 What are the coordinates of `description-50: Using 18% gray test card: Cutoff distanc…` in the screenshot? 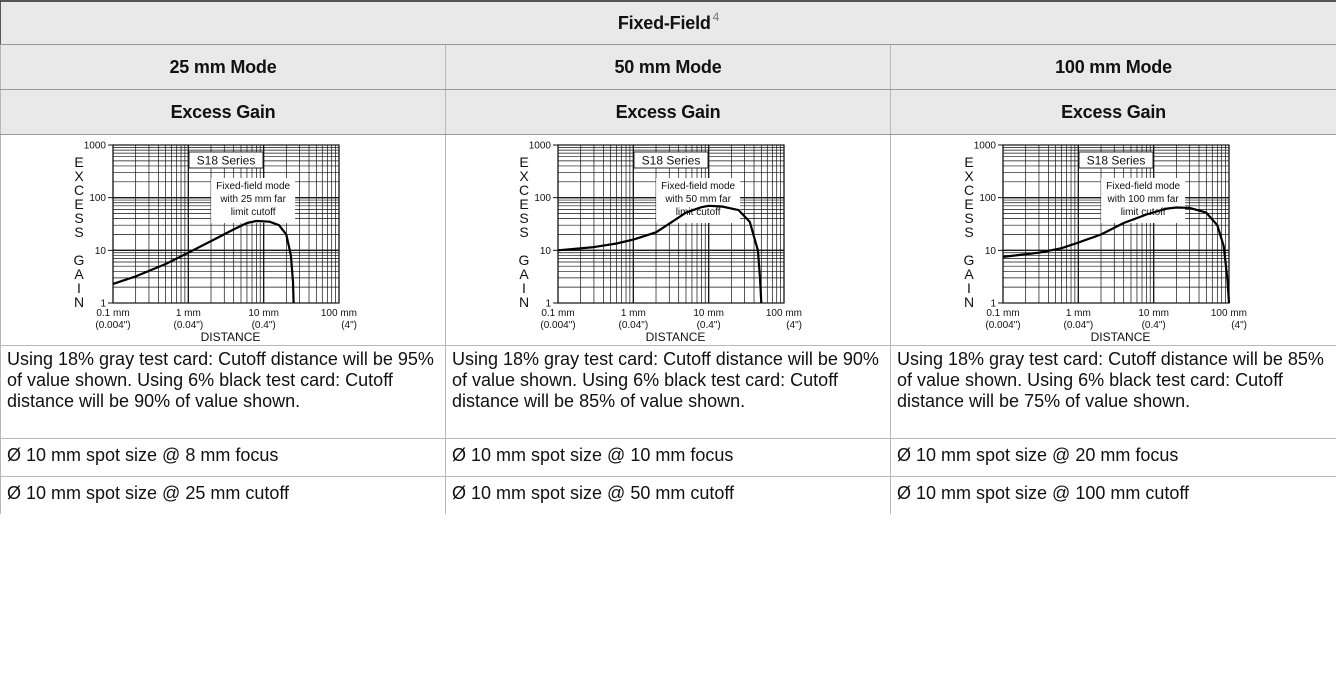 It's located at (668, 392).